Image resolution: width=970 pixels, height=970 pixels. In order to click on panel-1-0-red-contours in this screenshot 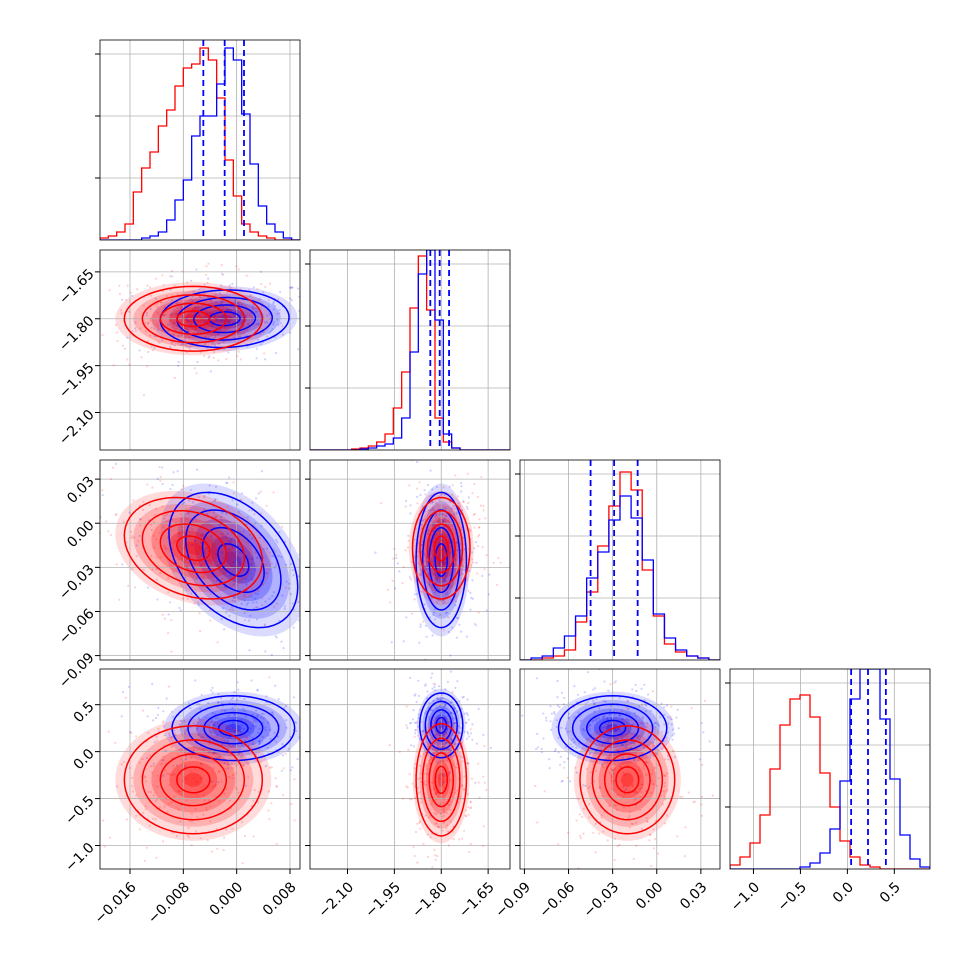, I will do `click(193, 318)`.